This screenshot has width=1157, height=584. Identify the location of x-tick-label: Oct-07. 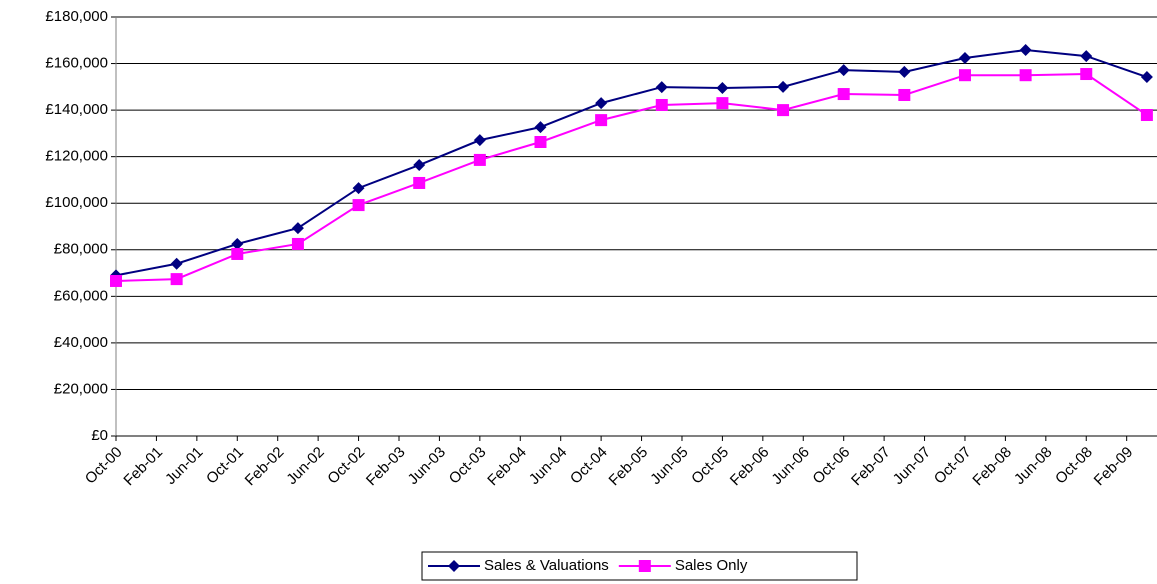
(953, 466).